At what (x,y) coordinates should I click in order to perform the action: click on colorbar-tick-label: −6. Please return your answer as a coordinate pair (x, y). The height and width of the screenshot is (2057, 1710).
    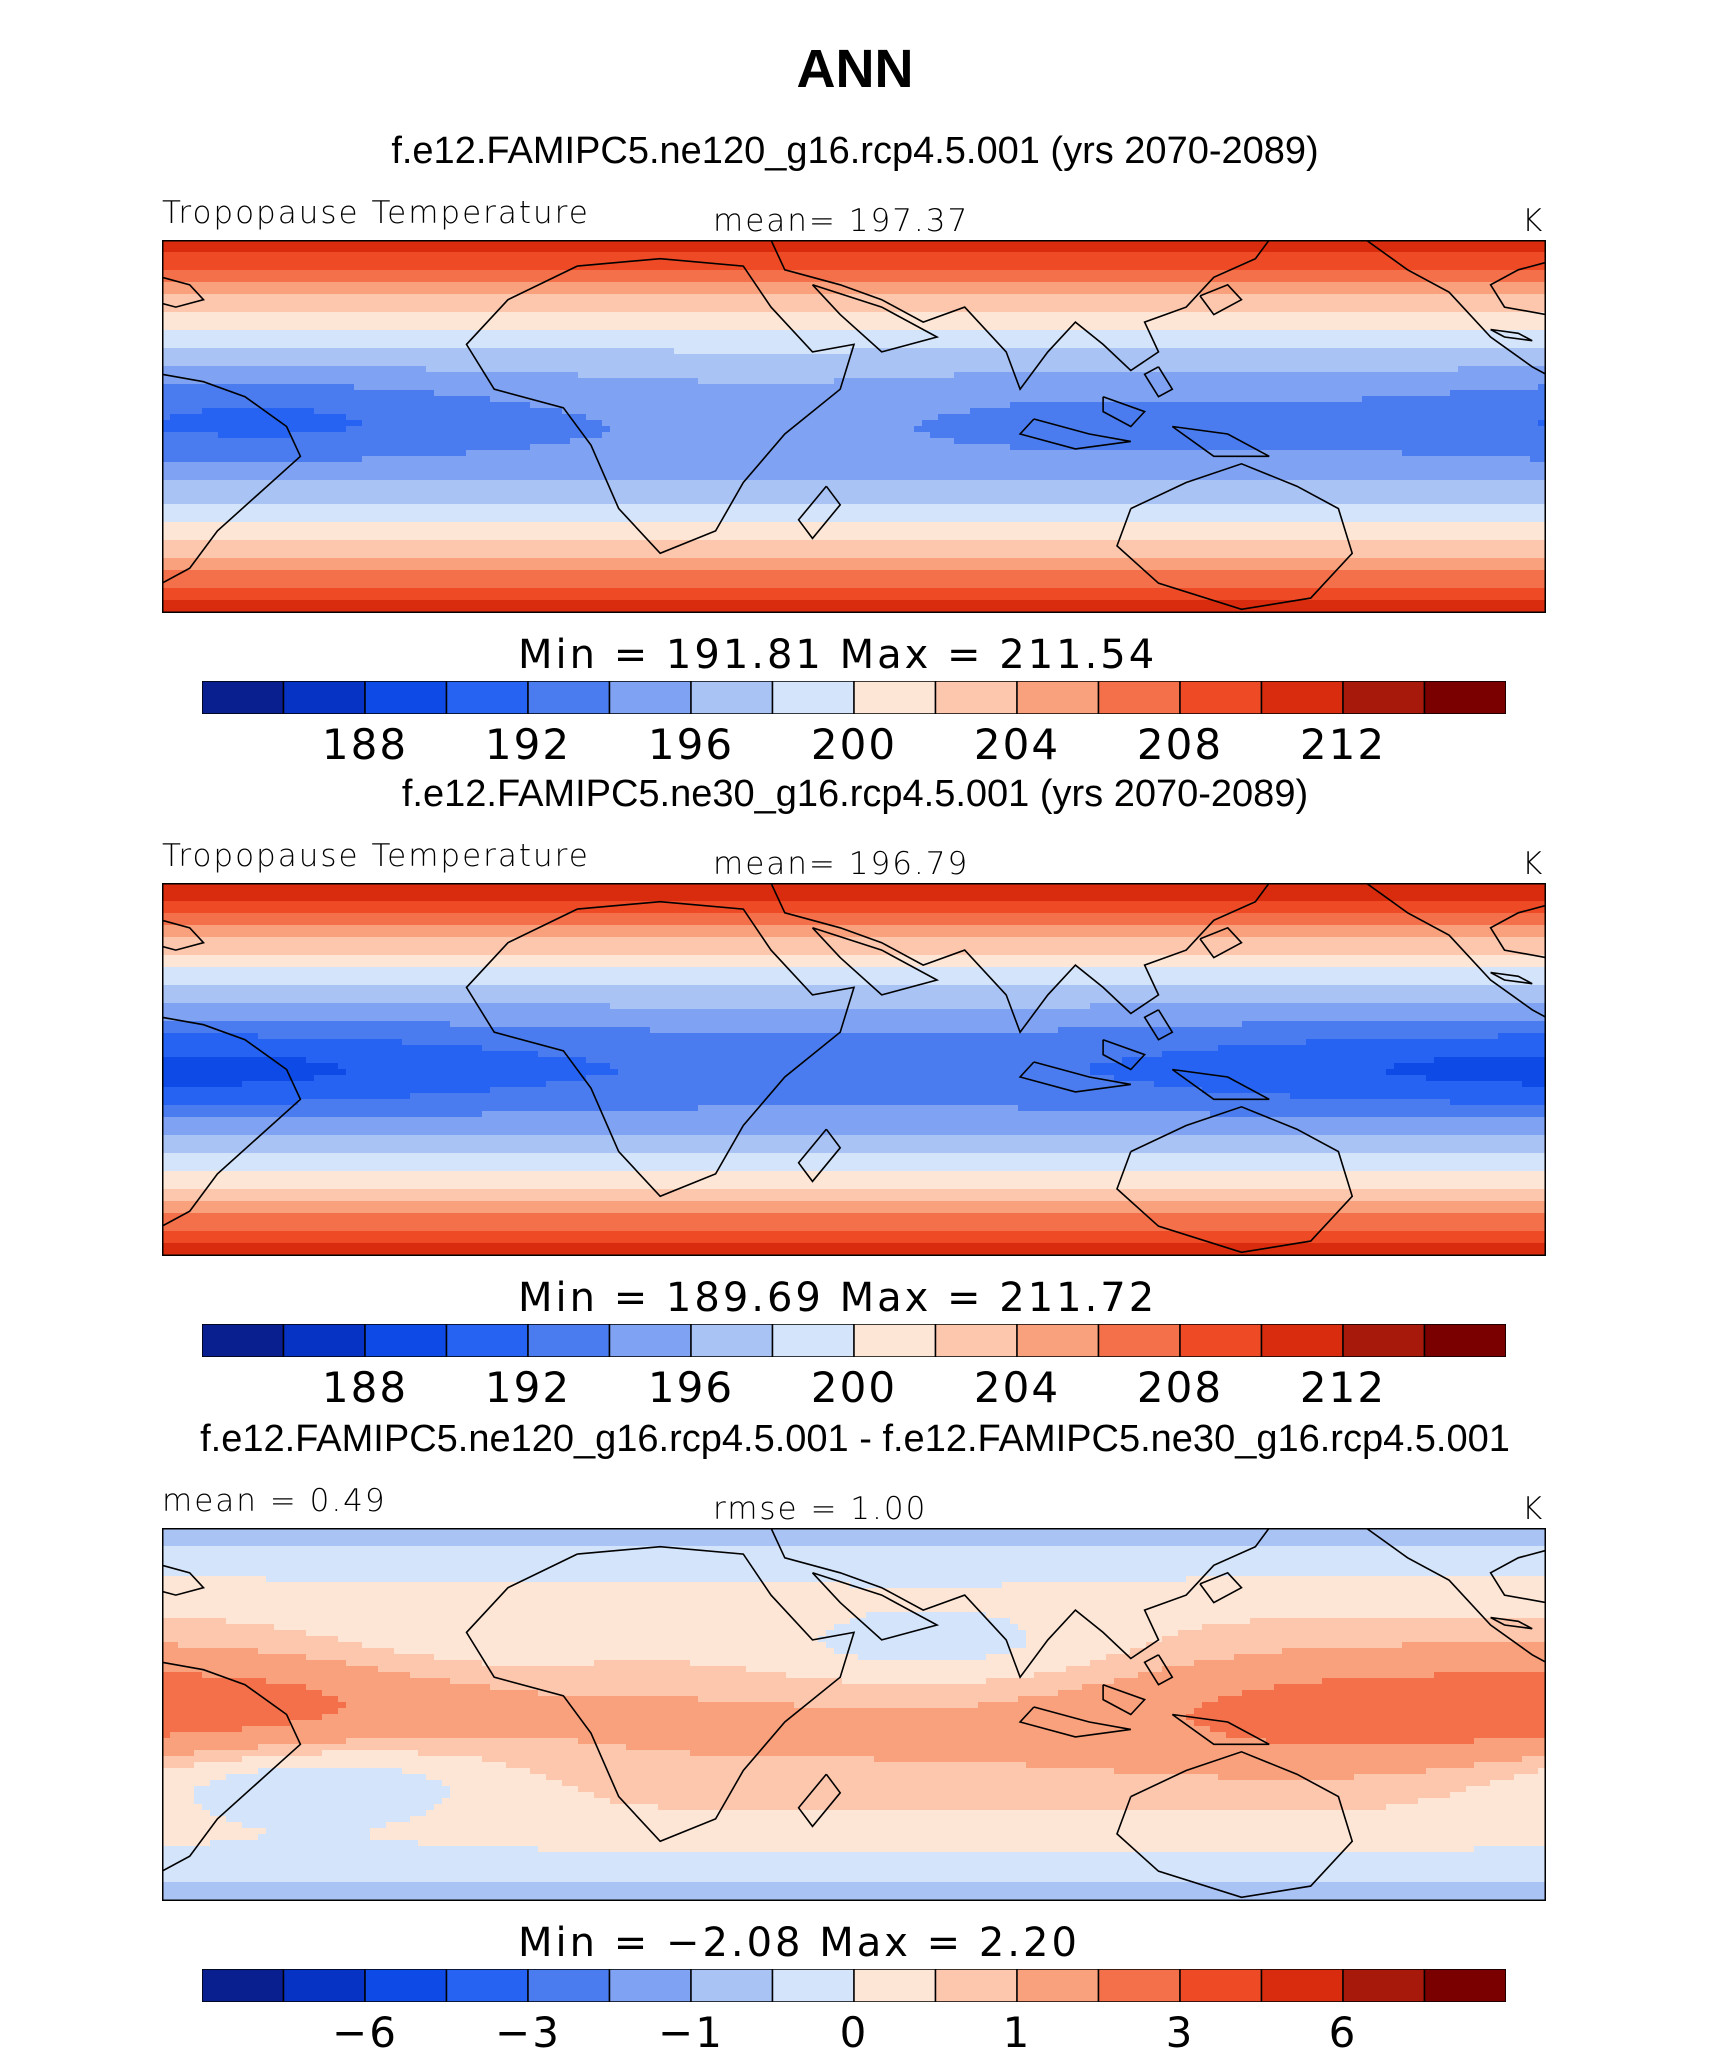
    Looking at the image, I should click on (365, 2032).